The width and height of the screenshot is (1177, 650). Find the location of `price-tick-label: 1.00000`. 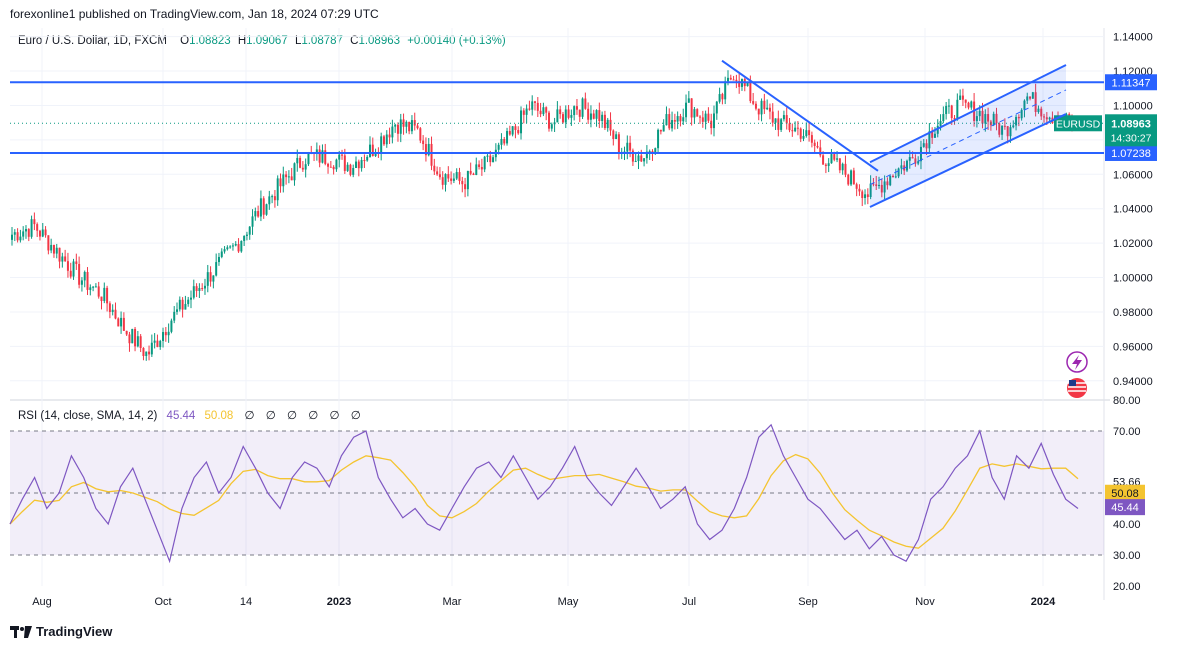

price-tick-label: 1.00000 is located at coordinates (1133, 279).